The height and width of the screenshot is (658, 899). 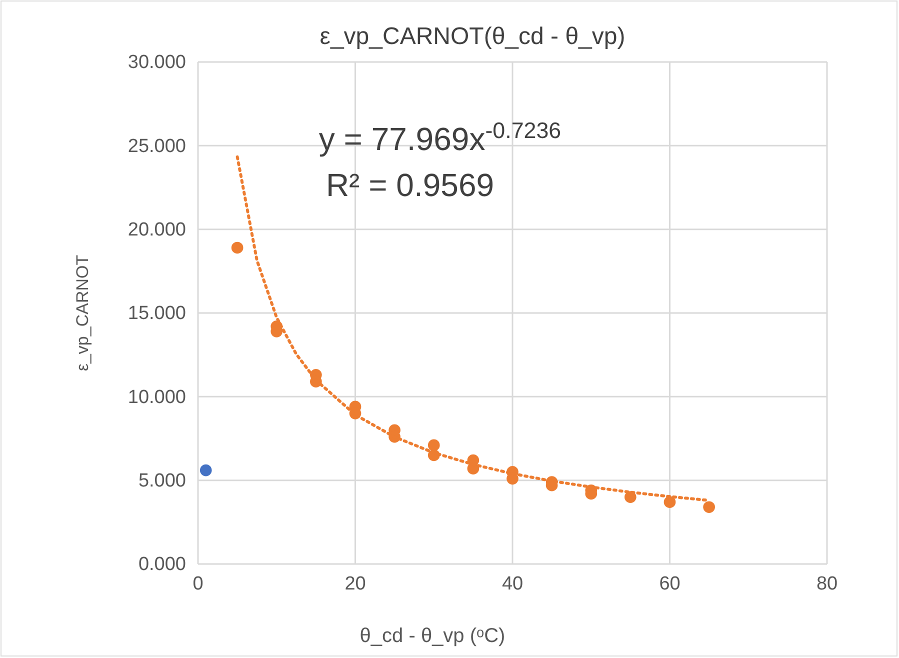 What do you see at coordinates (162, 481) in the screenshot?
I see `y-tick-label: 5.000` at bounding box center [162, 481].